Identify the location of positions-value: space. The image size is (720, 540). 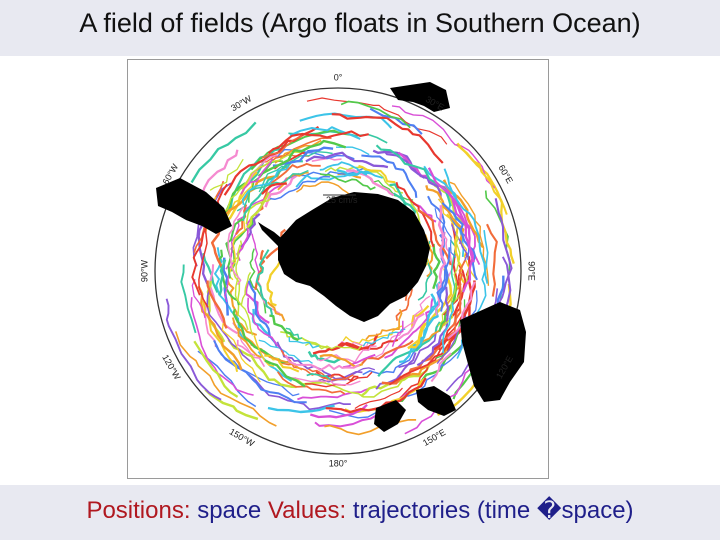
(229, 510).